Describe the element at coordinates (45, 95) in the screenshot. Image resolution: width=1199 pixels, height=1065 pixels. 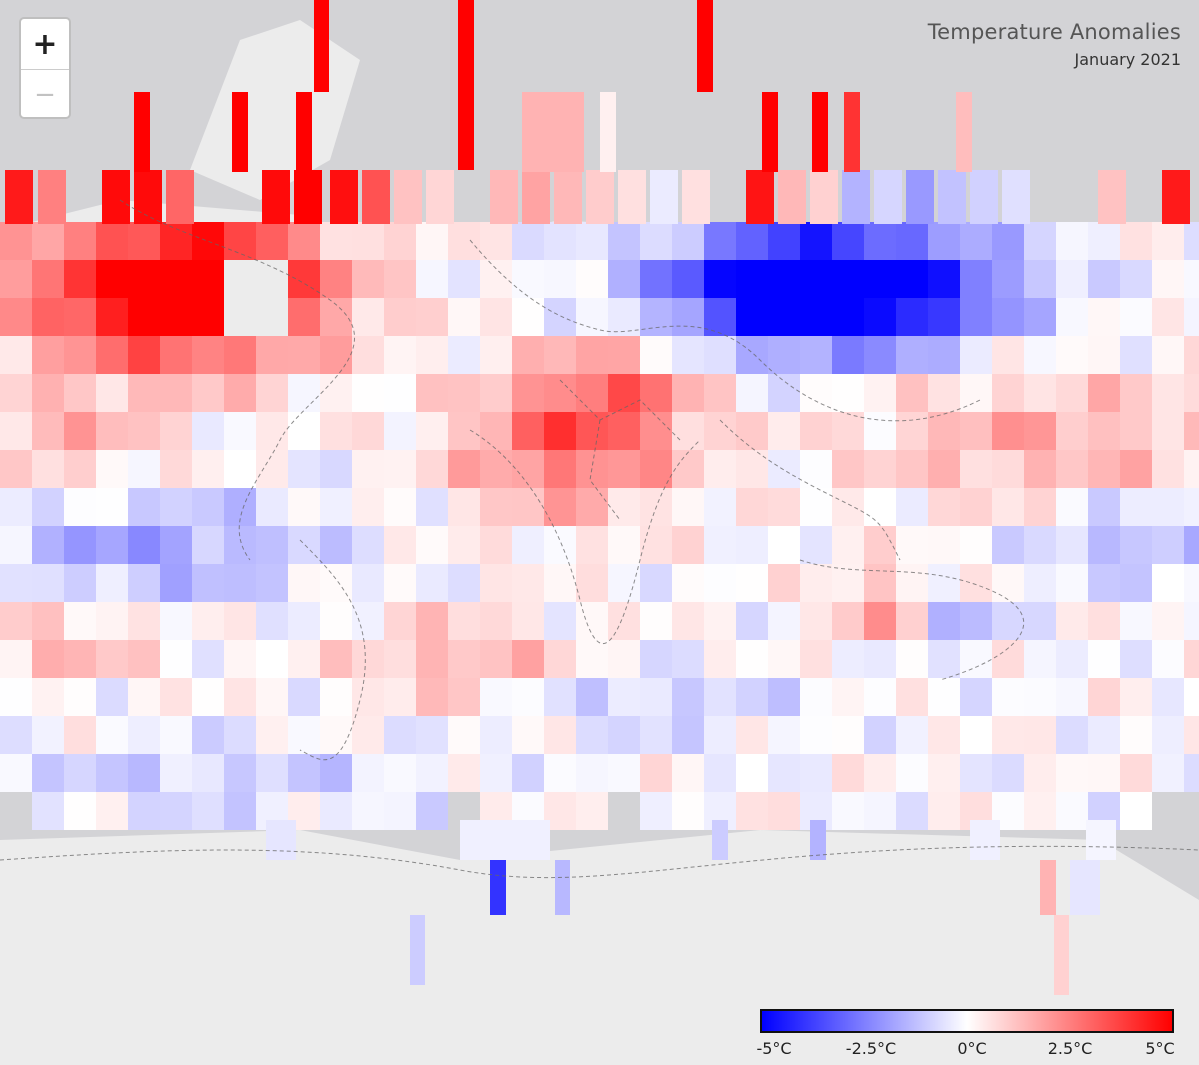
I see `zoom-out-button: −` at that location.